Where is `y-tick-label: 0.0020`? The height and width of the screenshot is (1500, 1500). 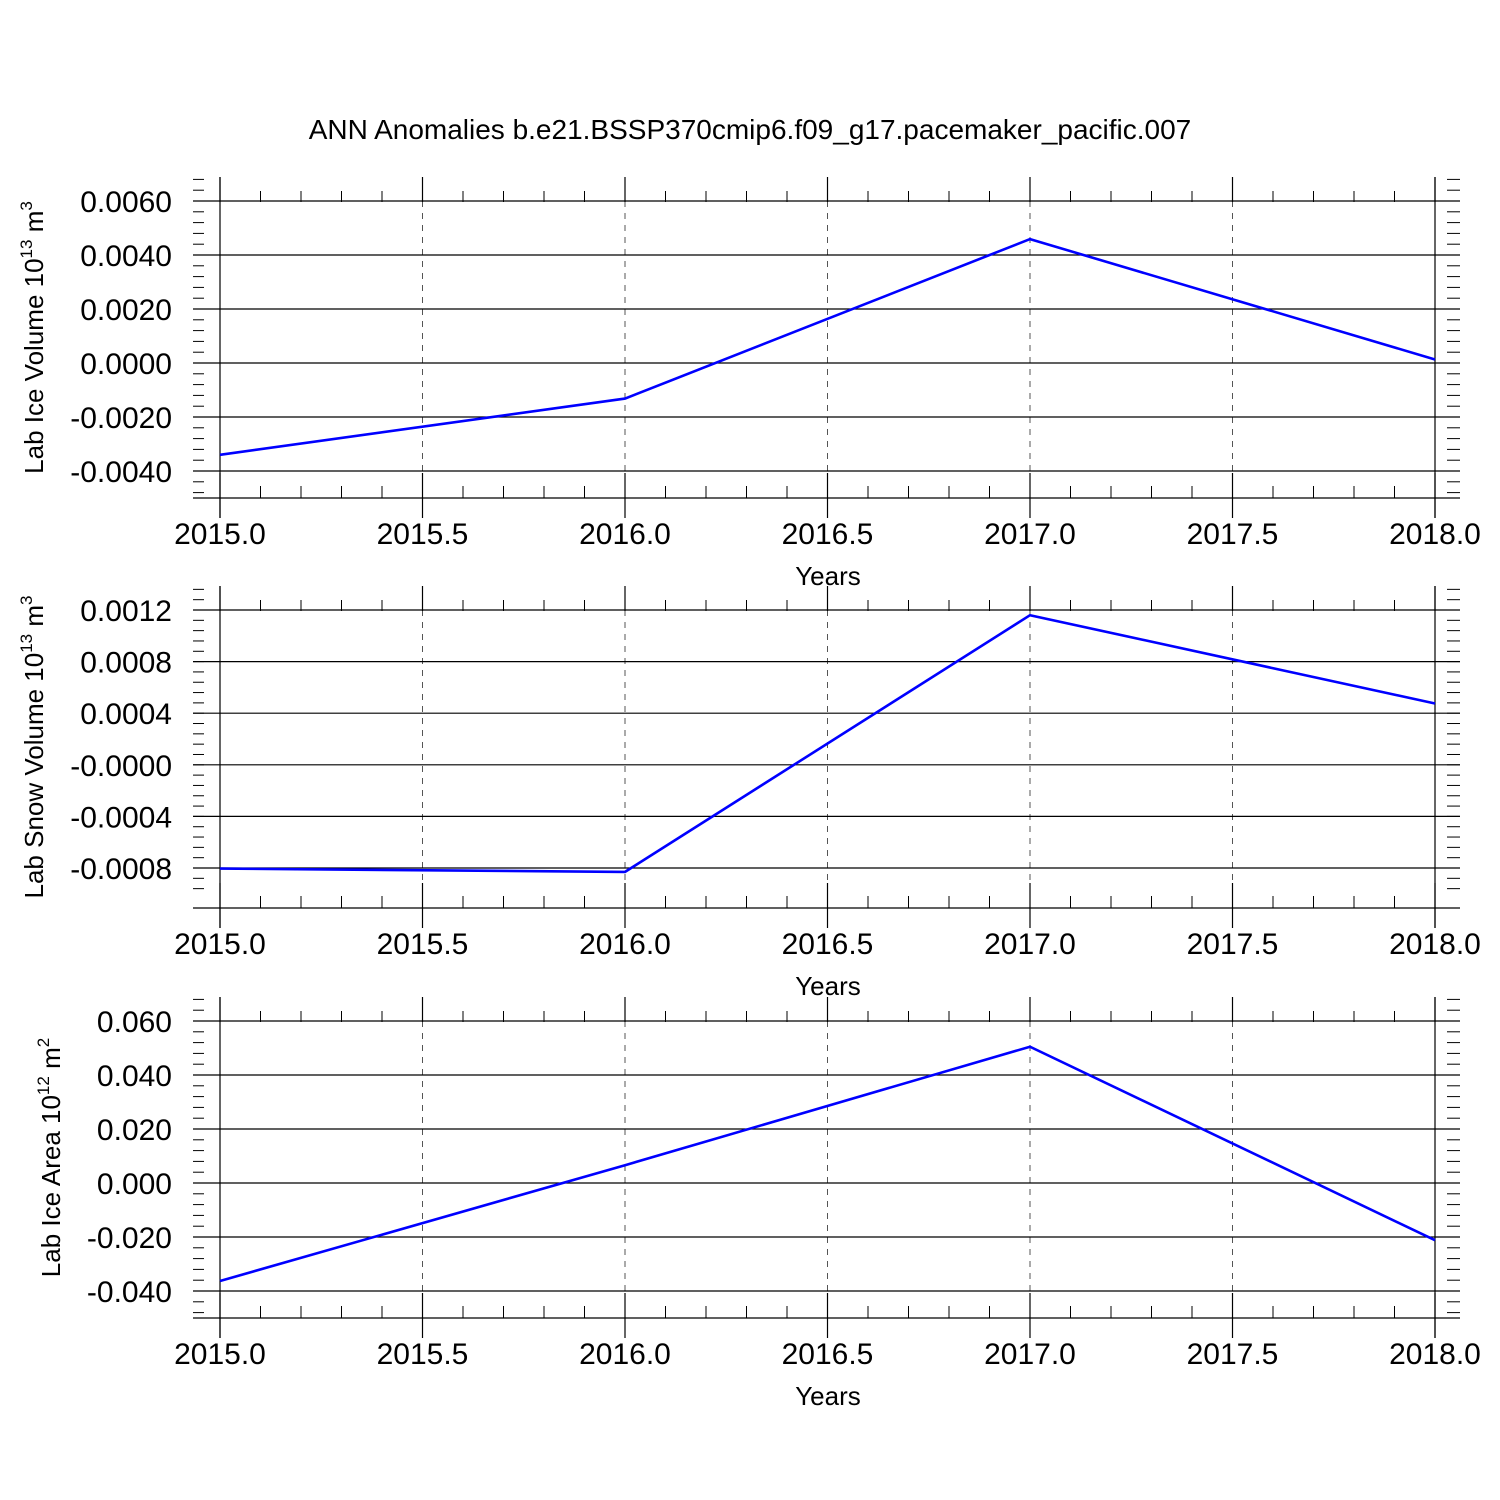
y-tick-label: 0.0020 is located at coordinates (126, 310).